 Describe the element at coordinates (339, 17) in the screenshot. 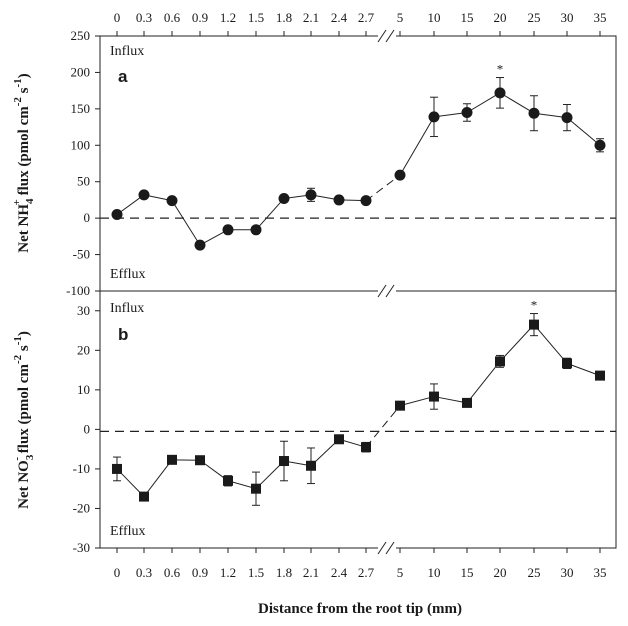

I see `panel-a-x-tick-label: 2.4` at that location.